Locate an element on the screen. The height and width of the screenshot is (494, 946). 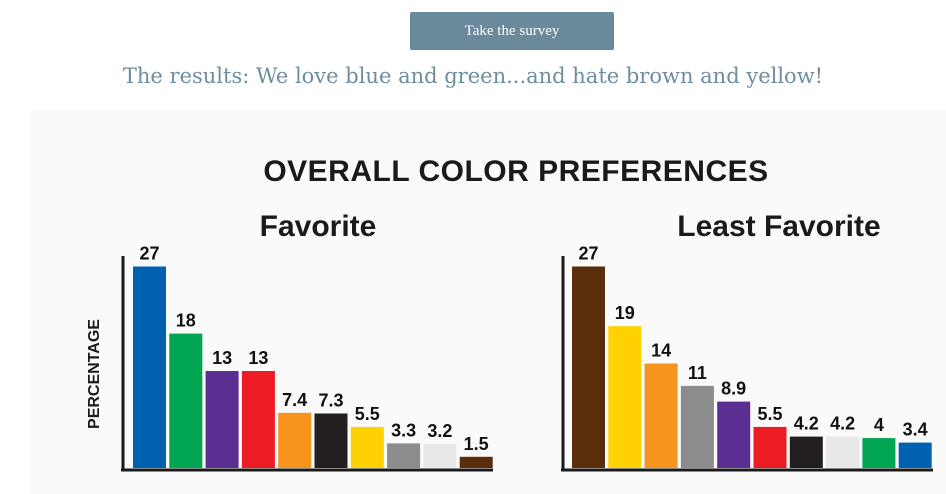
least-favorite-bar-brown is located at coordinates (588, 367).